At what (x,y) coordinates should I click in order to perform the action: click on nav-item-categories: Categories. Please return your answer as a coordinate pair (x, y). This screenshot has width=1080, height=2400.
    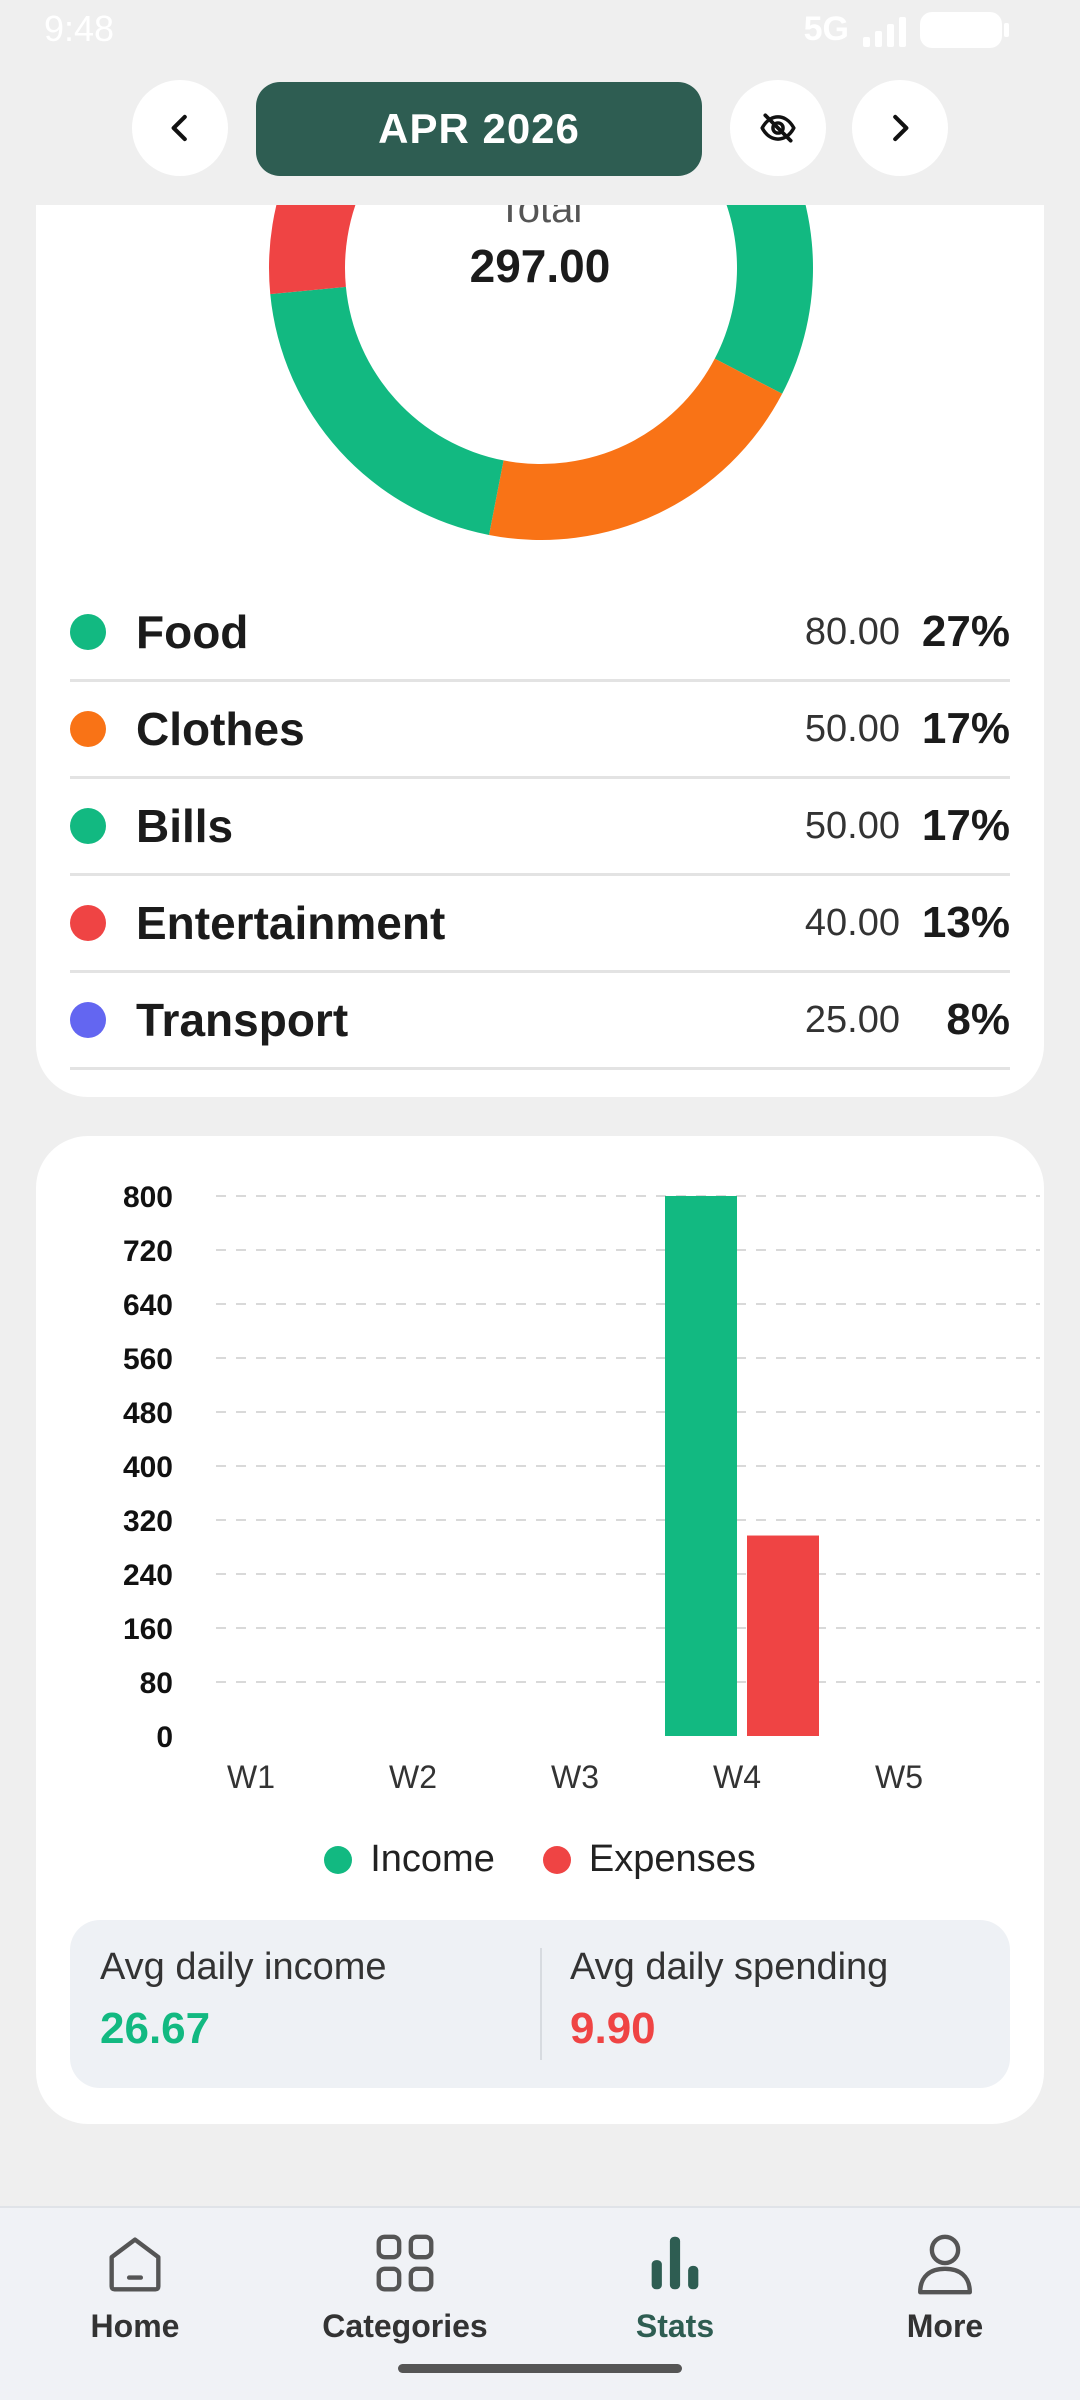
    Looking at the image, I should click on (405, 2286).